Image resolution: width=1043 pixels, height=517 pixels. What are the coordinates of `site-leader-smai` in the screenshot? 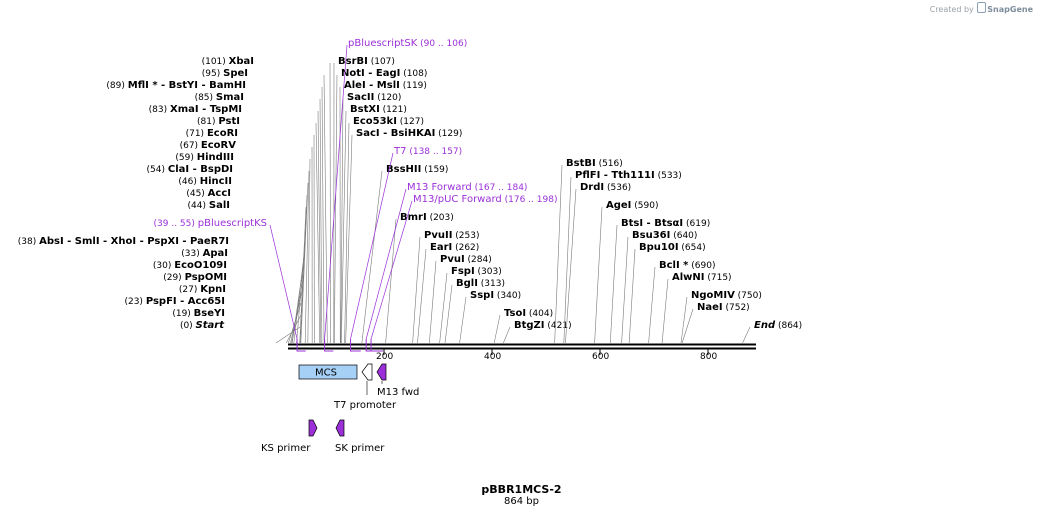 It's located at (321, 221).